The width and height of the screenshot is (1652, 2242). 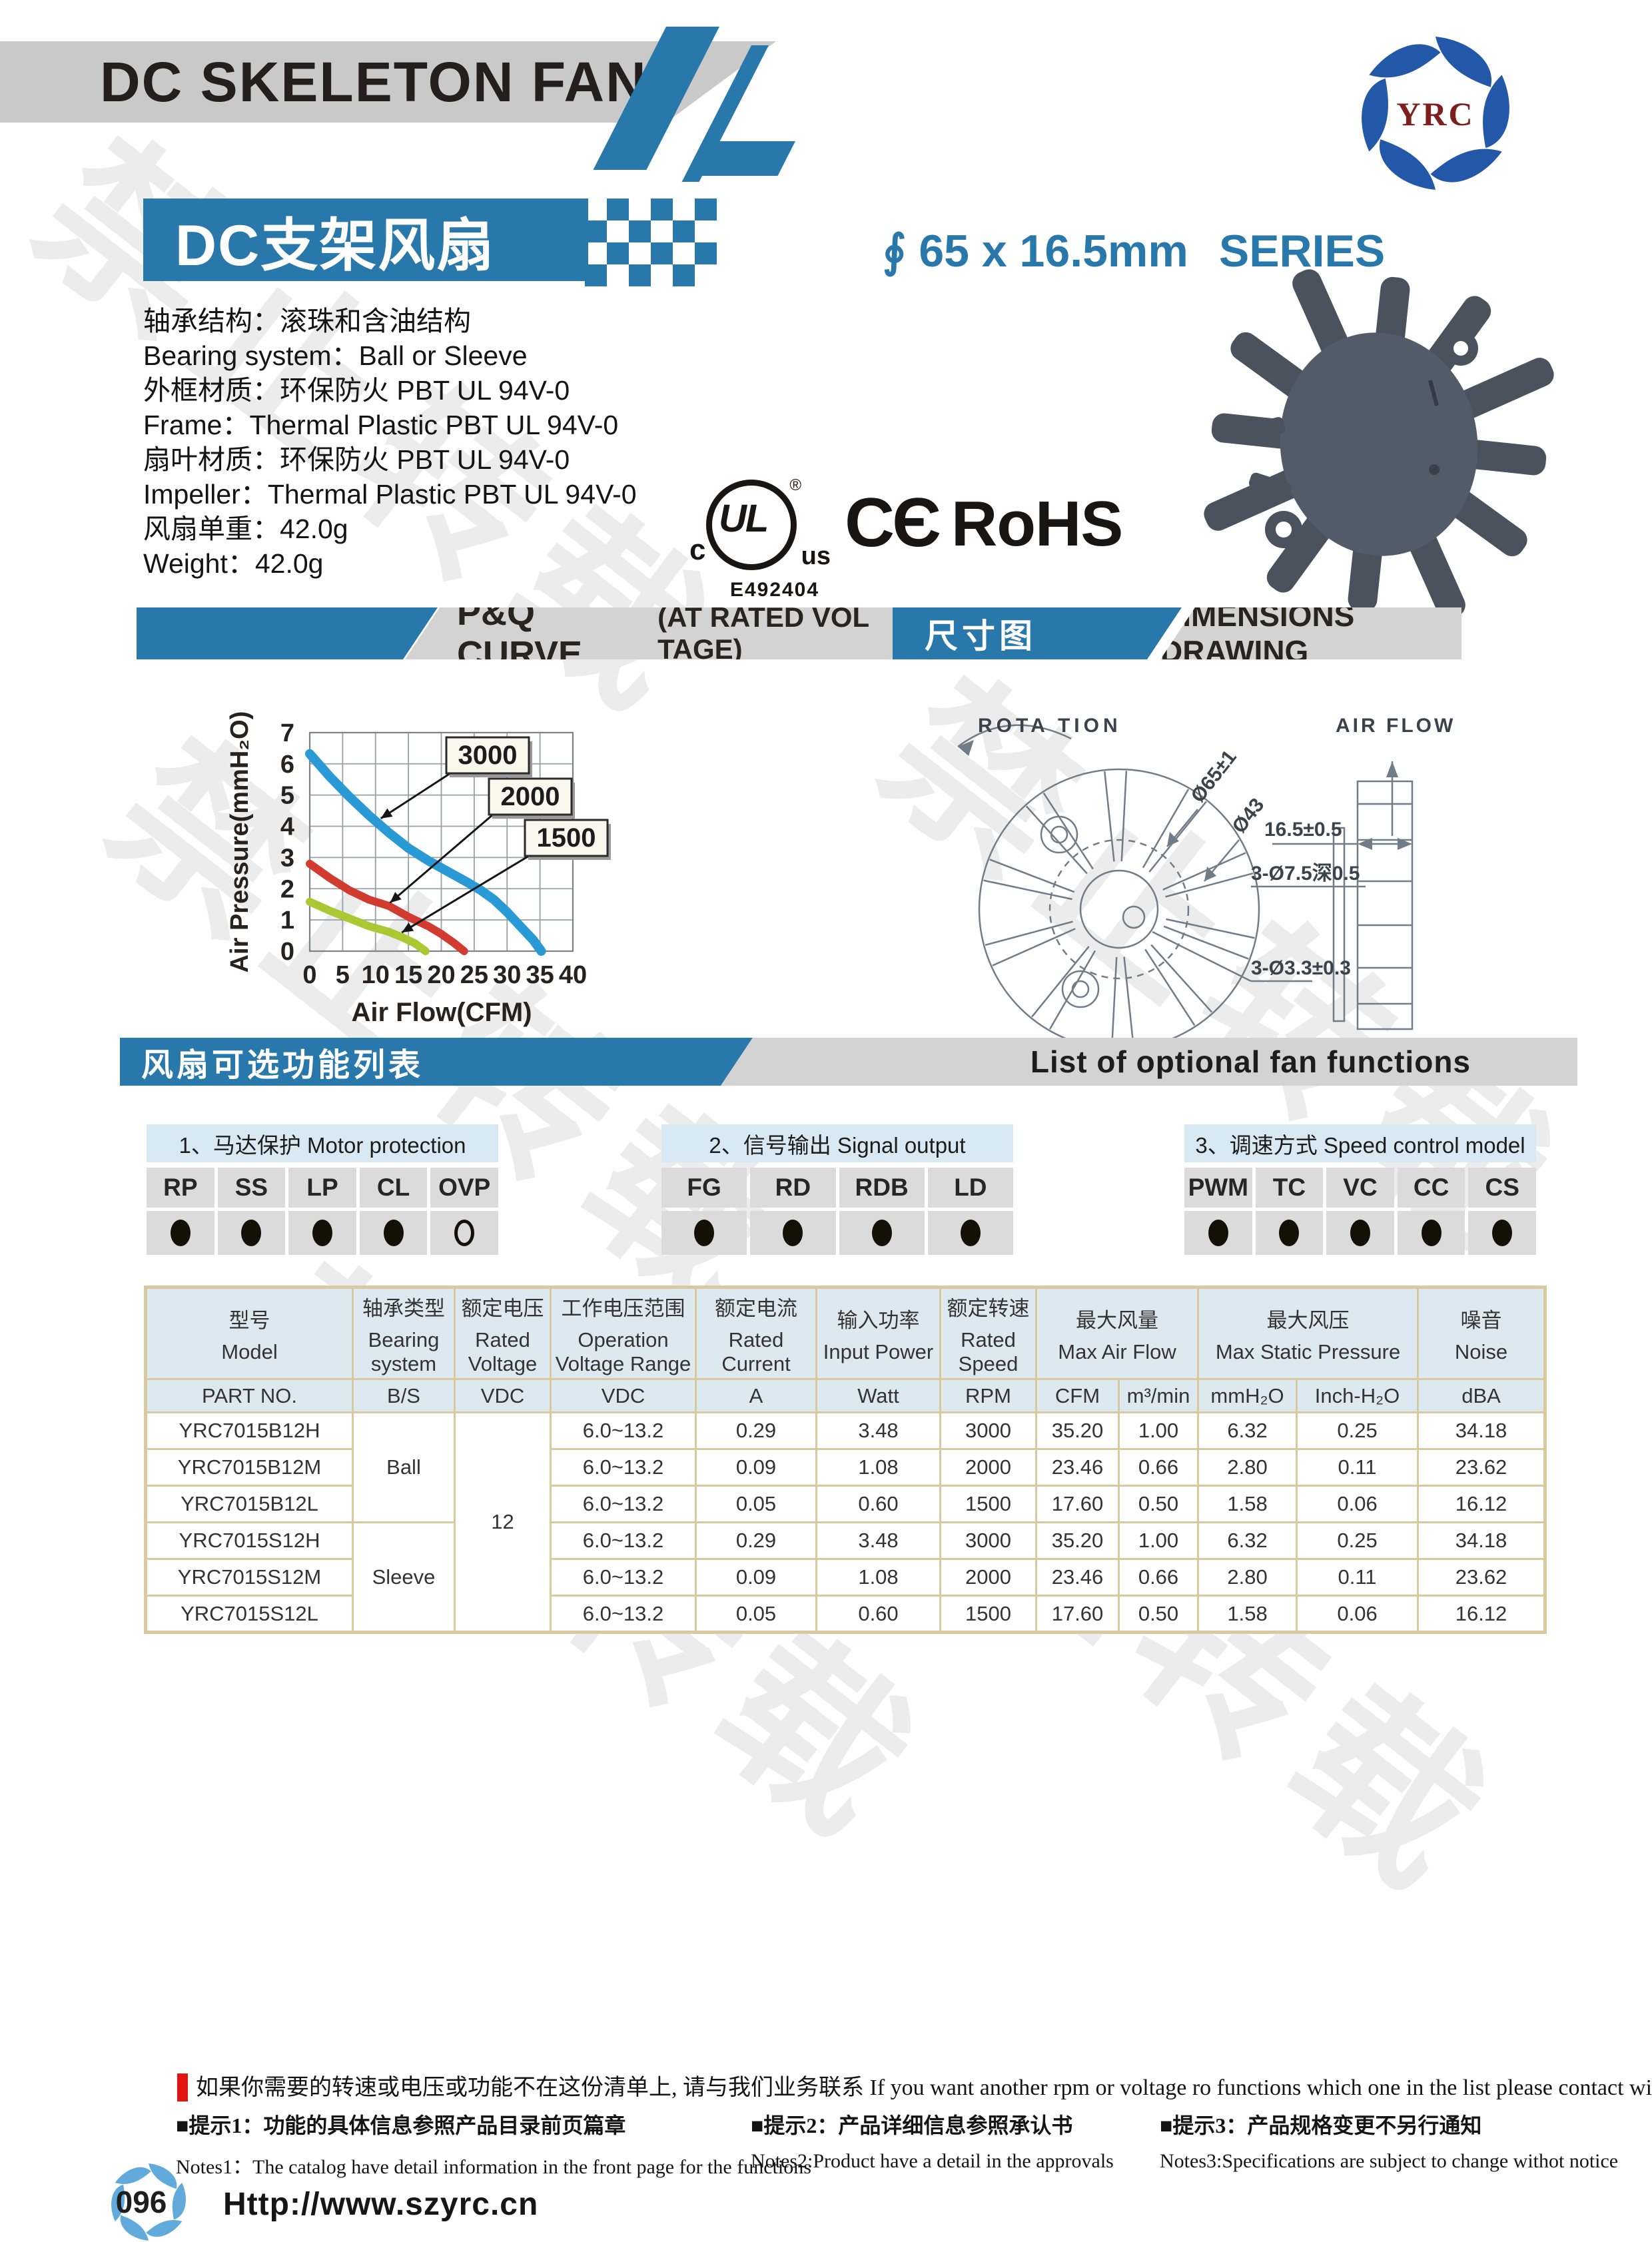 I want to click on function-code: RD, so click(x=793, y=1188).